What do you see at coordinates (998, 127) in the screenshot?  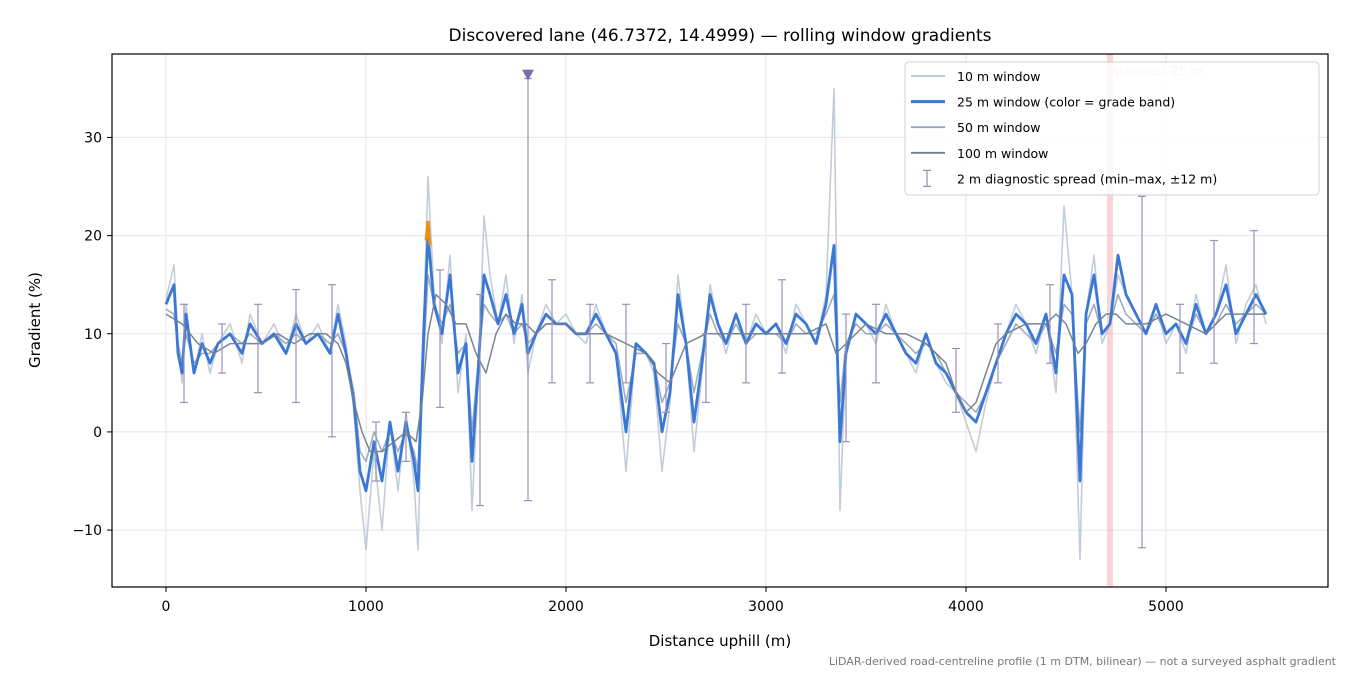 I see `legend-label: 50 m window` at bounding box center [998, 127].